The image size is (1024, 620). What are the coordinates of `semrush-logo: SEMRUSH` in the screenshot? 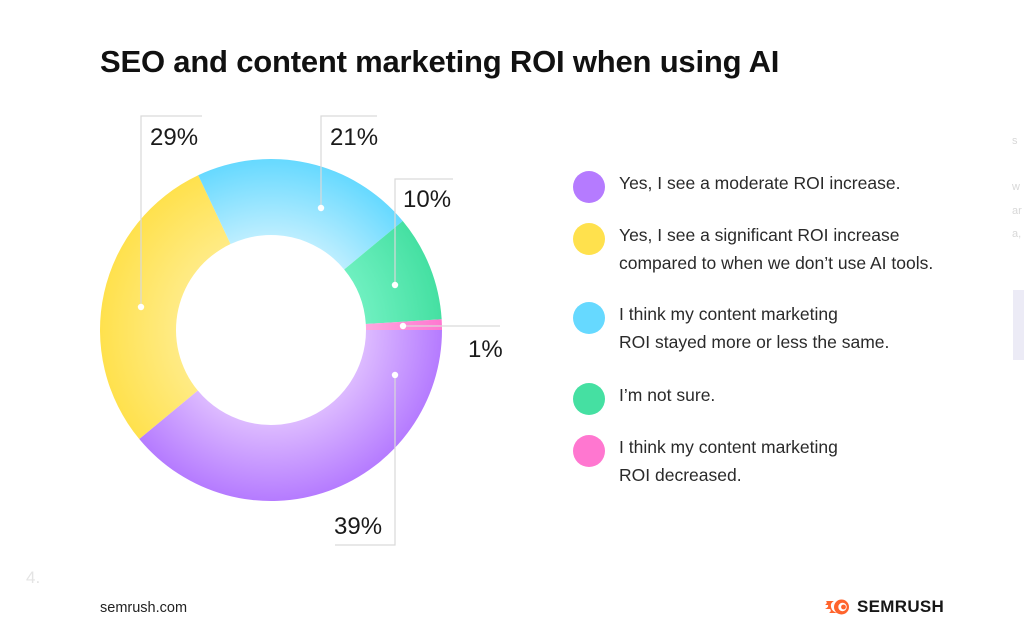 It's located at (884, 607).